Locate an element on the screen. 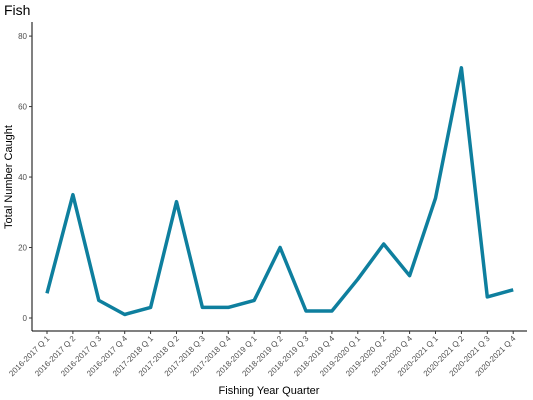  y-tick-label: 80 is located at coordinates (22, 36).